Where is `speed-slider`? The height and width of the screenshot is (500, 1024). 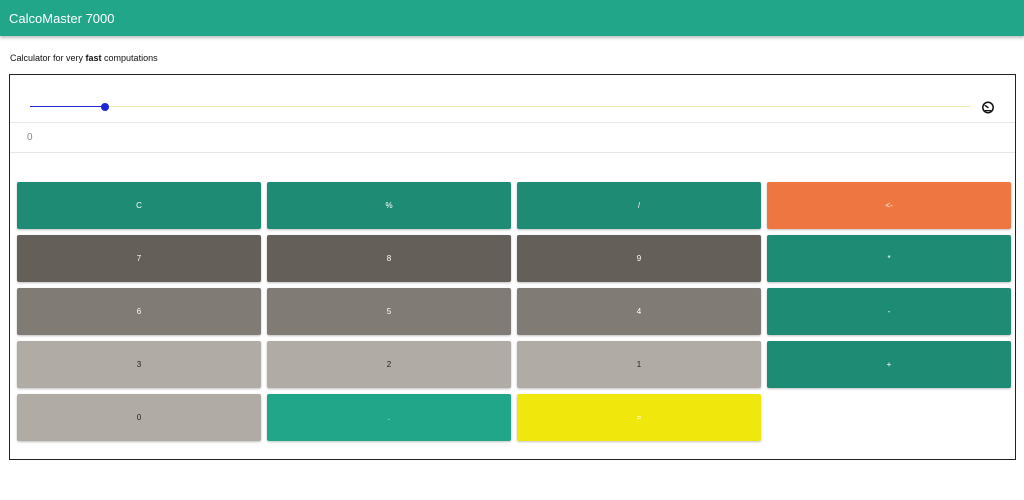 speed-slider is located at coordinates (500, 106).